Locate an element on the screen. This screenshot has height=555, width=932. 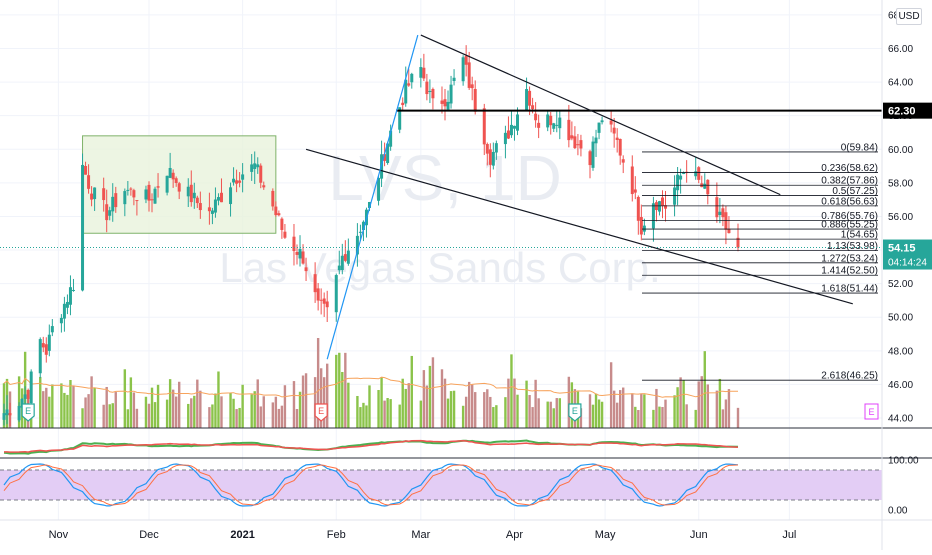
fib-label: 0.5(57.25) is located at coordinates (855, 191).